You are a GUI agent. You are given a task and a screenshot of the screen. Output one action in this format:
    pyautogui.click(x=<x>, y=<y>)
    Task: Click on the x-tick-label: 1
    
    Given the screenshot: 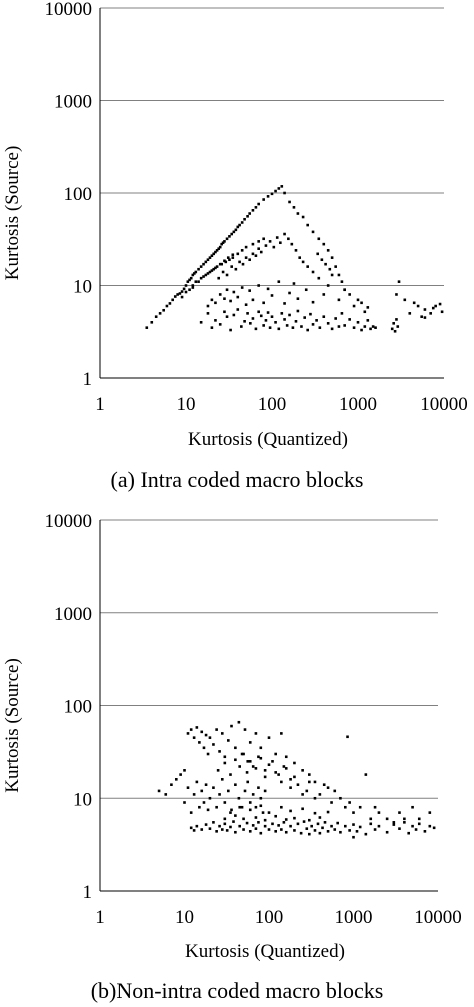 What is the action you would take?
    pyautogui.click(x=100, y=917)
    